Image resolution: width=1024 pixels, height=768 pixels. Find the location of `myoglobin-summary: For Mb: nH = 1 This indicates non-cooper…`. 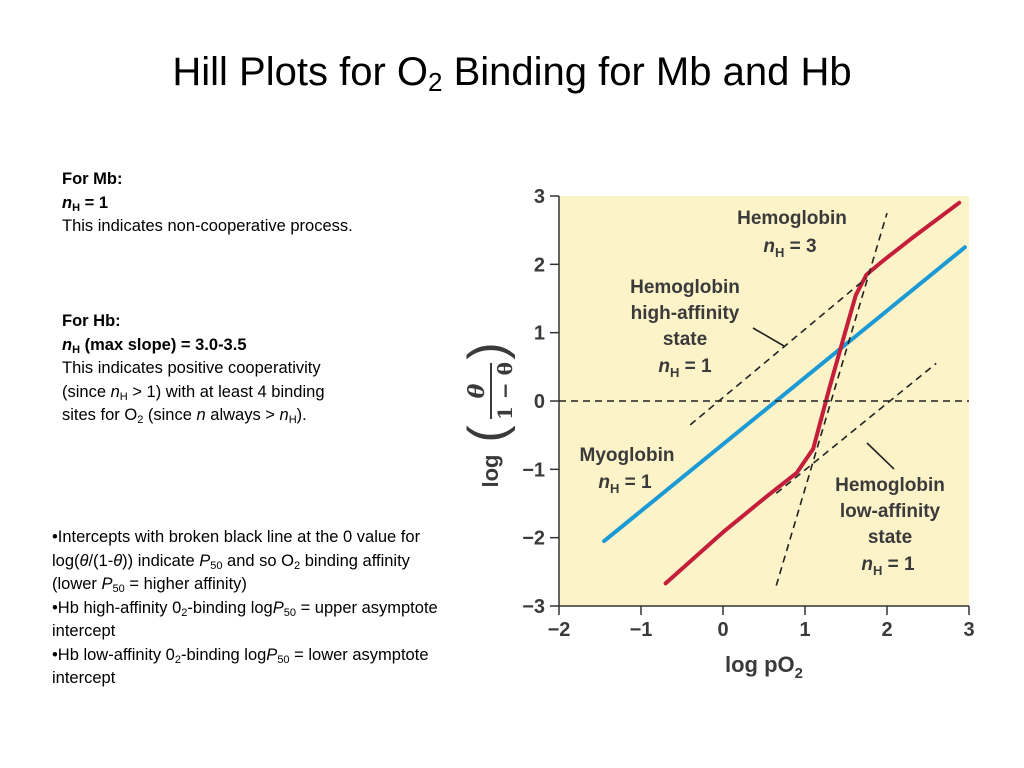

myoglobin-summary: For Mb: nH = 1 This indicates non-cooper… is located at coordinates (212, 203).